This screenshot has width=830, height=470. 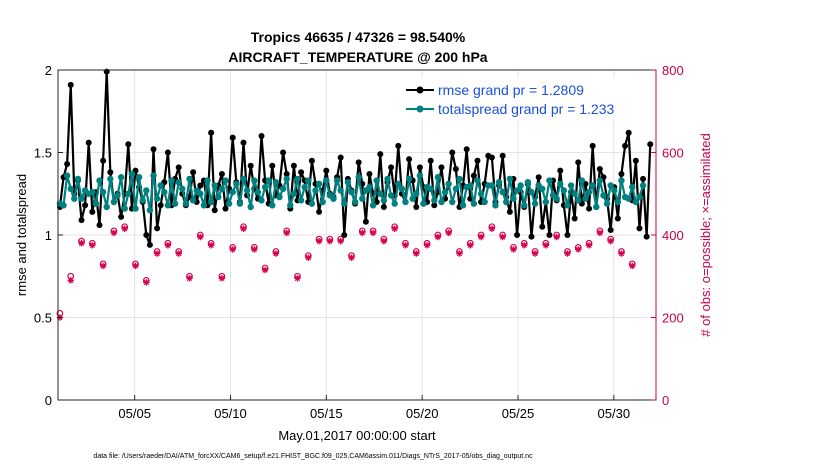 I want to click on y-tick-label: 1.5, so click(x=43, y=153).